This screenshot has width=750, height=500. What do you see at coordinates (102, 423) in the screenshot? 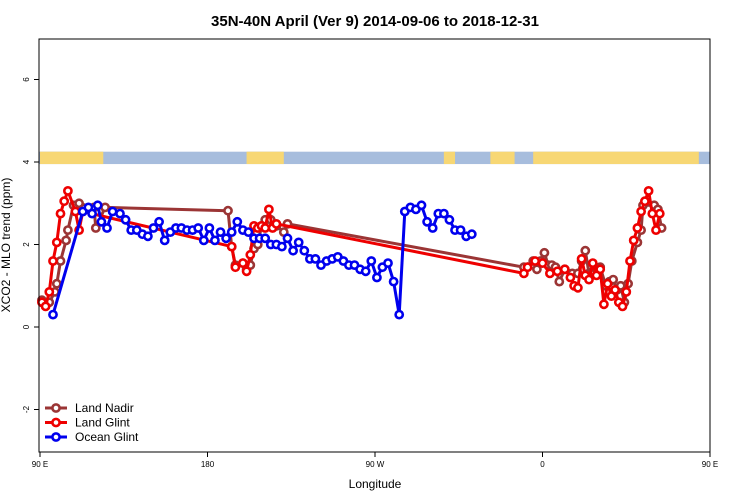
I see `legend-label: Land Glint` at bounding box center [102, 423].